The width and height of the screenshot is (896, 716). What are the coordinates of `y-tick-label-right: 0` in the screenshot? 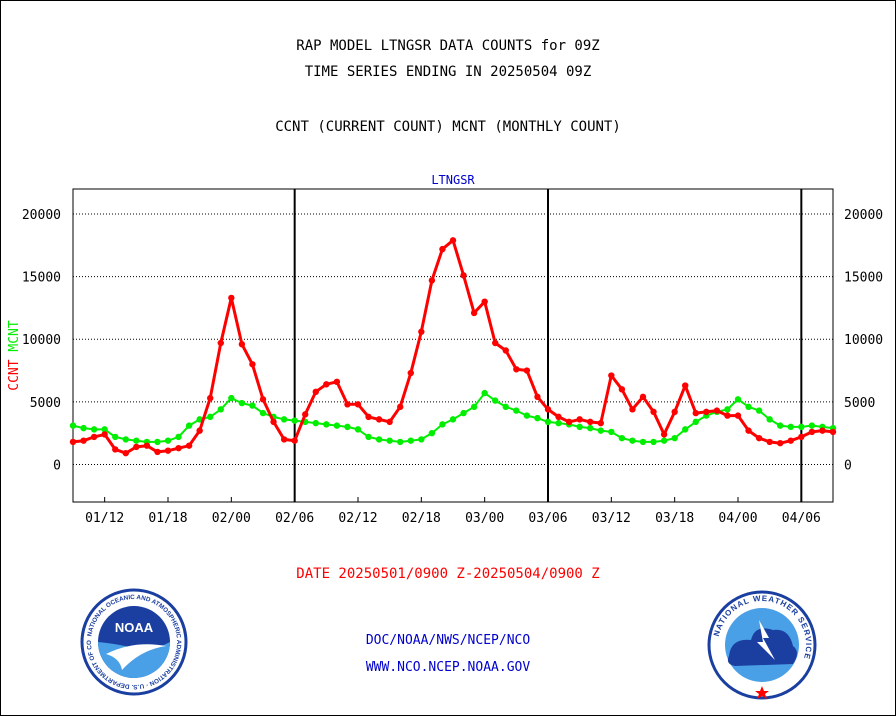 It's located at (848, 465).